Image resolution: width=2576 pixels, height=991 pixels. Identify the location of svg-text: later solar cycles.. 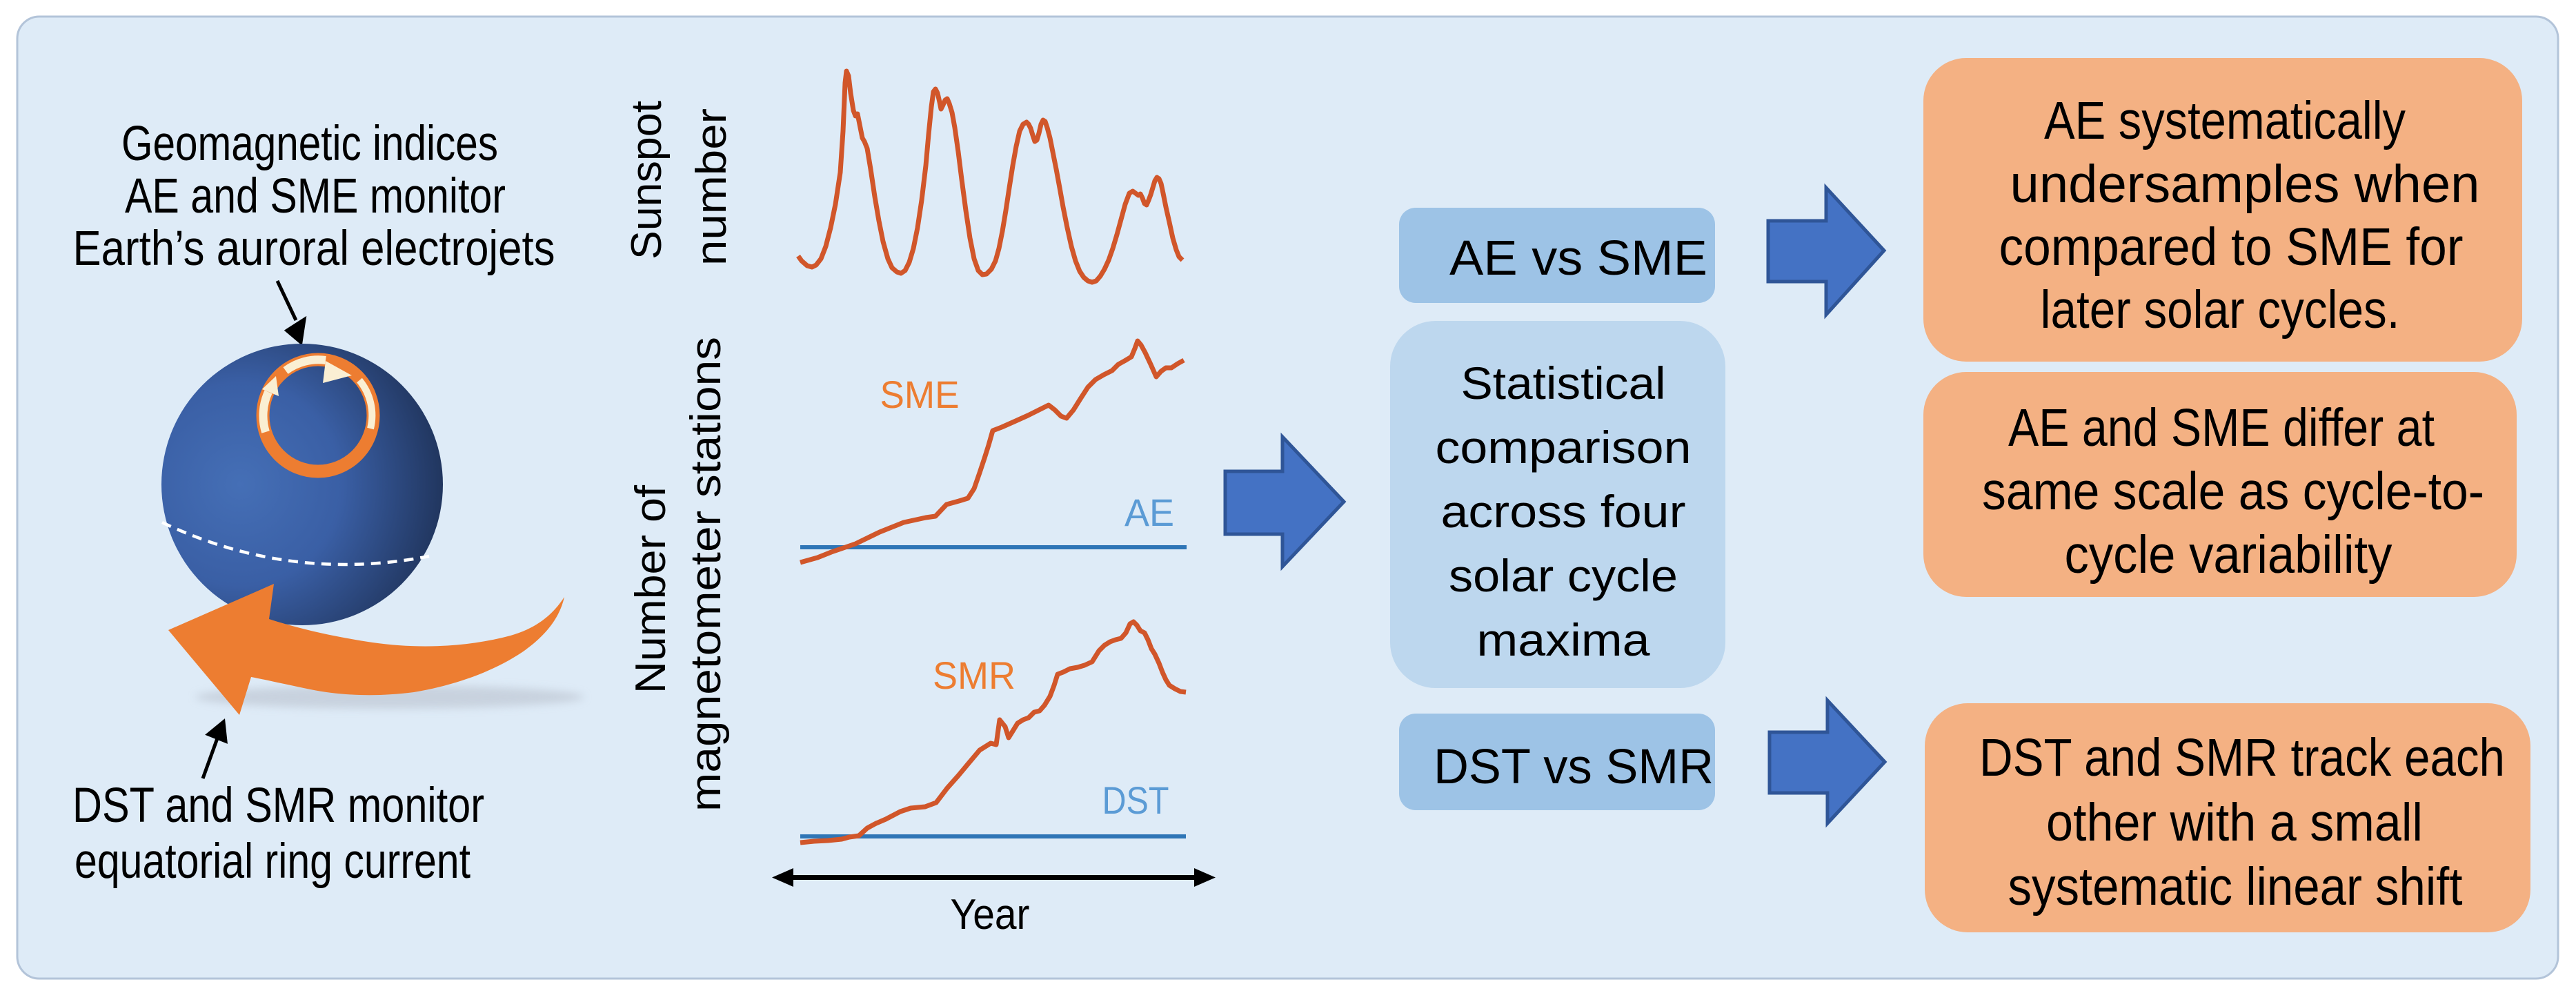
(2220, 310).